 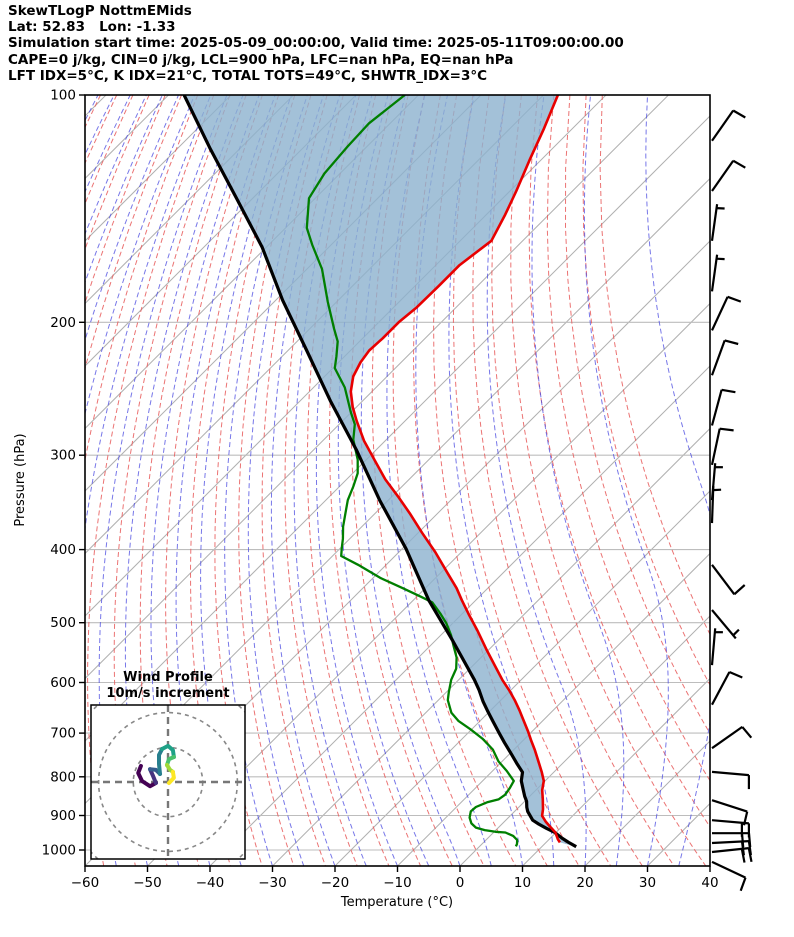 What do you see at coordinates (63, 456) in the screenshot?
I see `p-tick-label: 300` at bounding box center [63, 456].